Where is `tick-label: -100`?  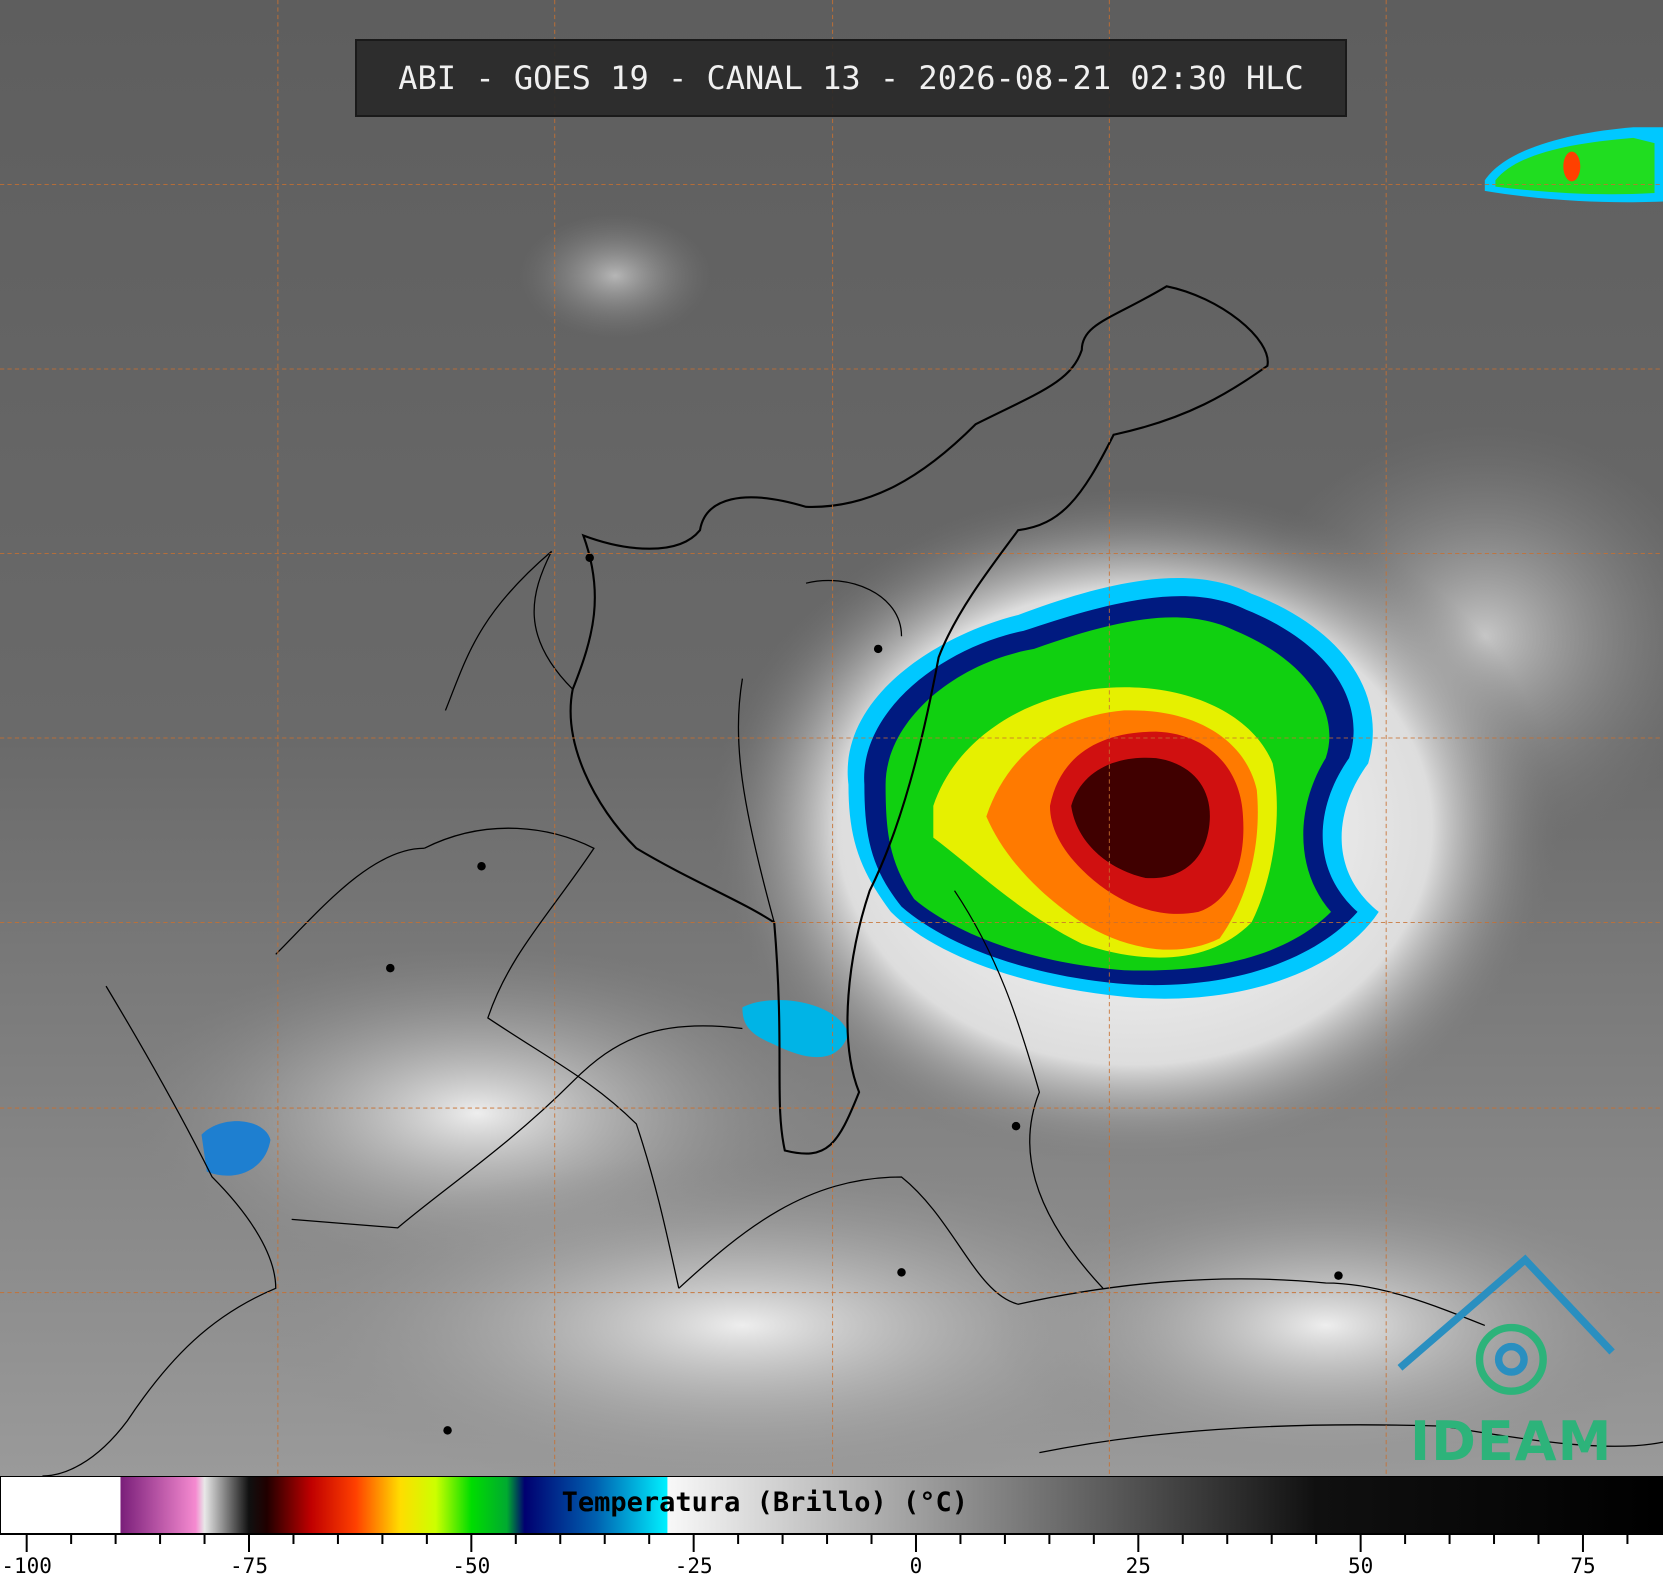
tick-label: -100 is located at coordinates (26, 1565).